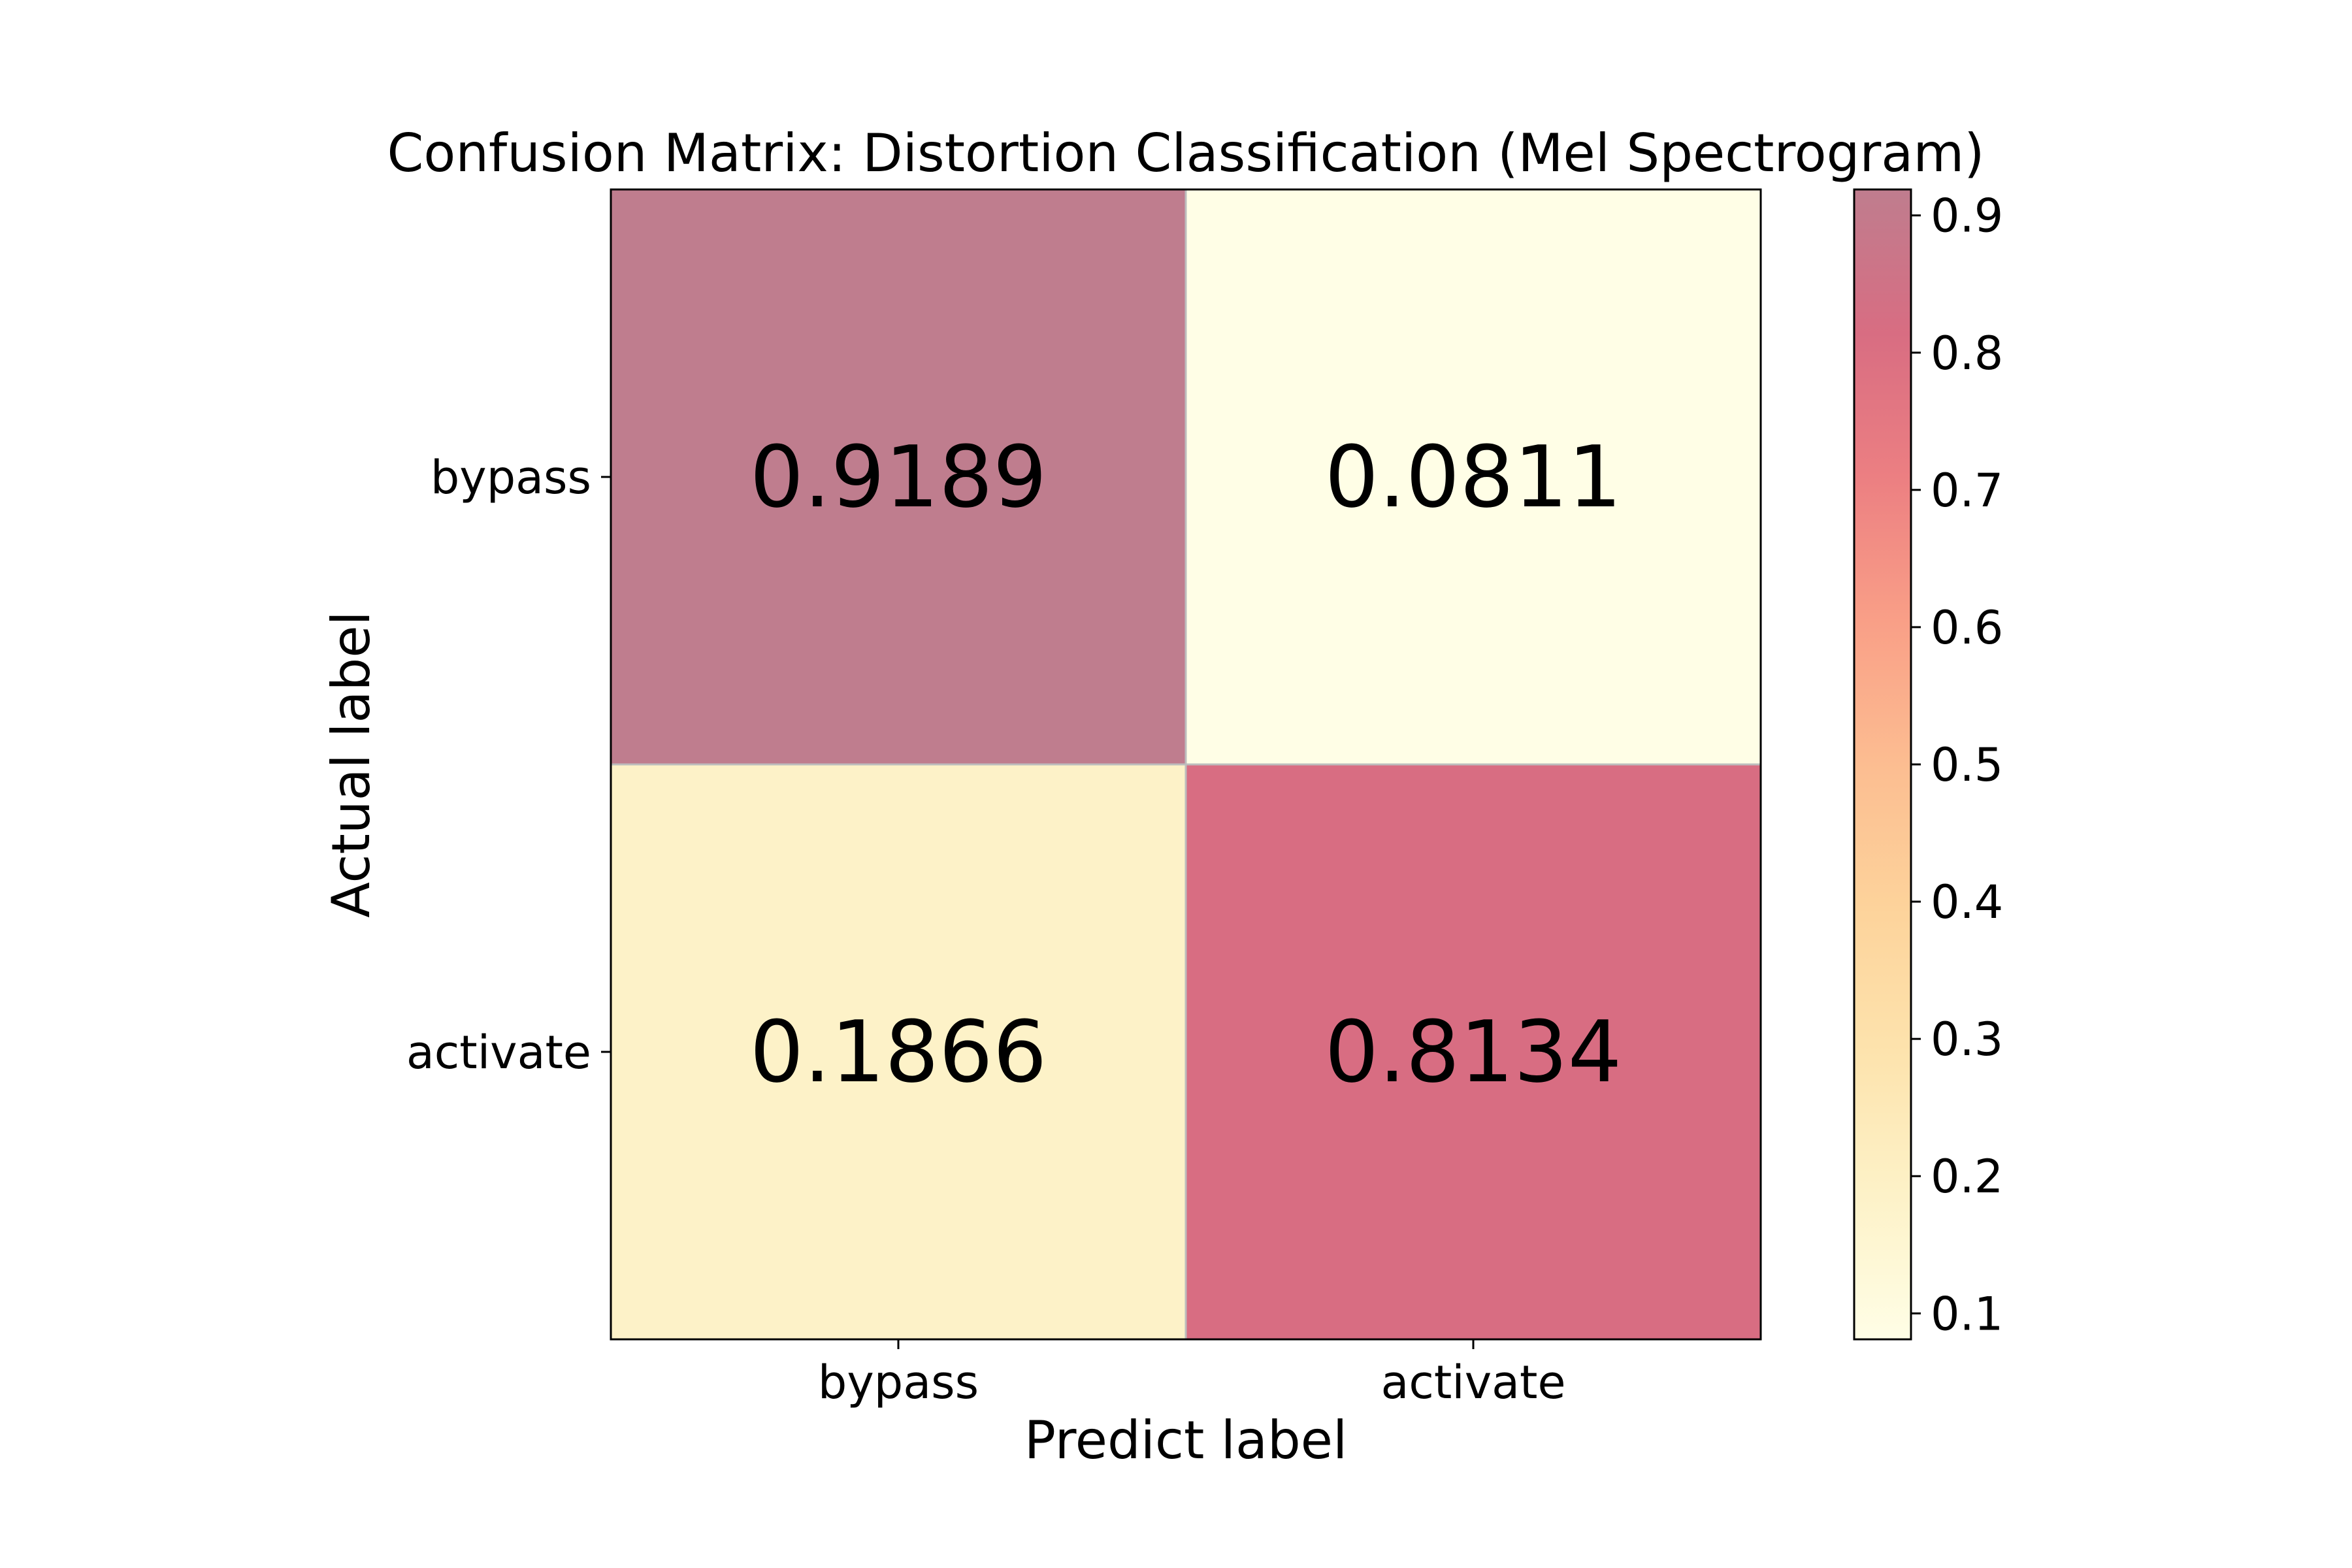 This screenshot has width=2352, height=1568. Describe the element at coordinates (1967, 353) in the screenshot. I see `colorbar-tick-label: 0.8` at that location.